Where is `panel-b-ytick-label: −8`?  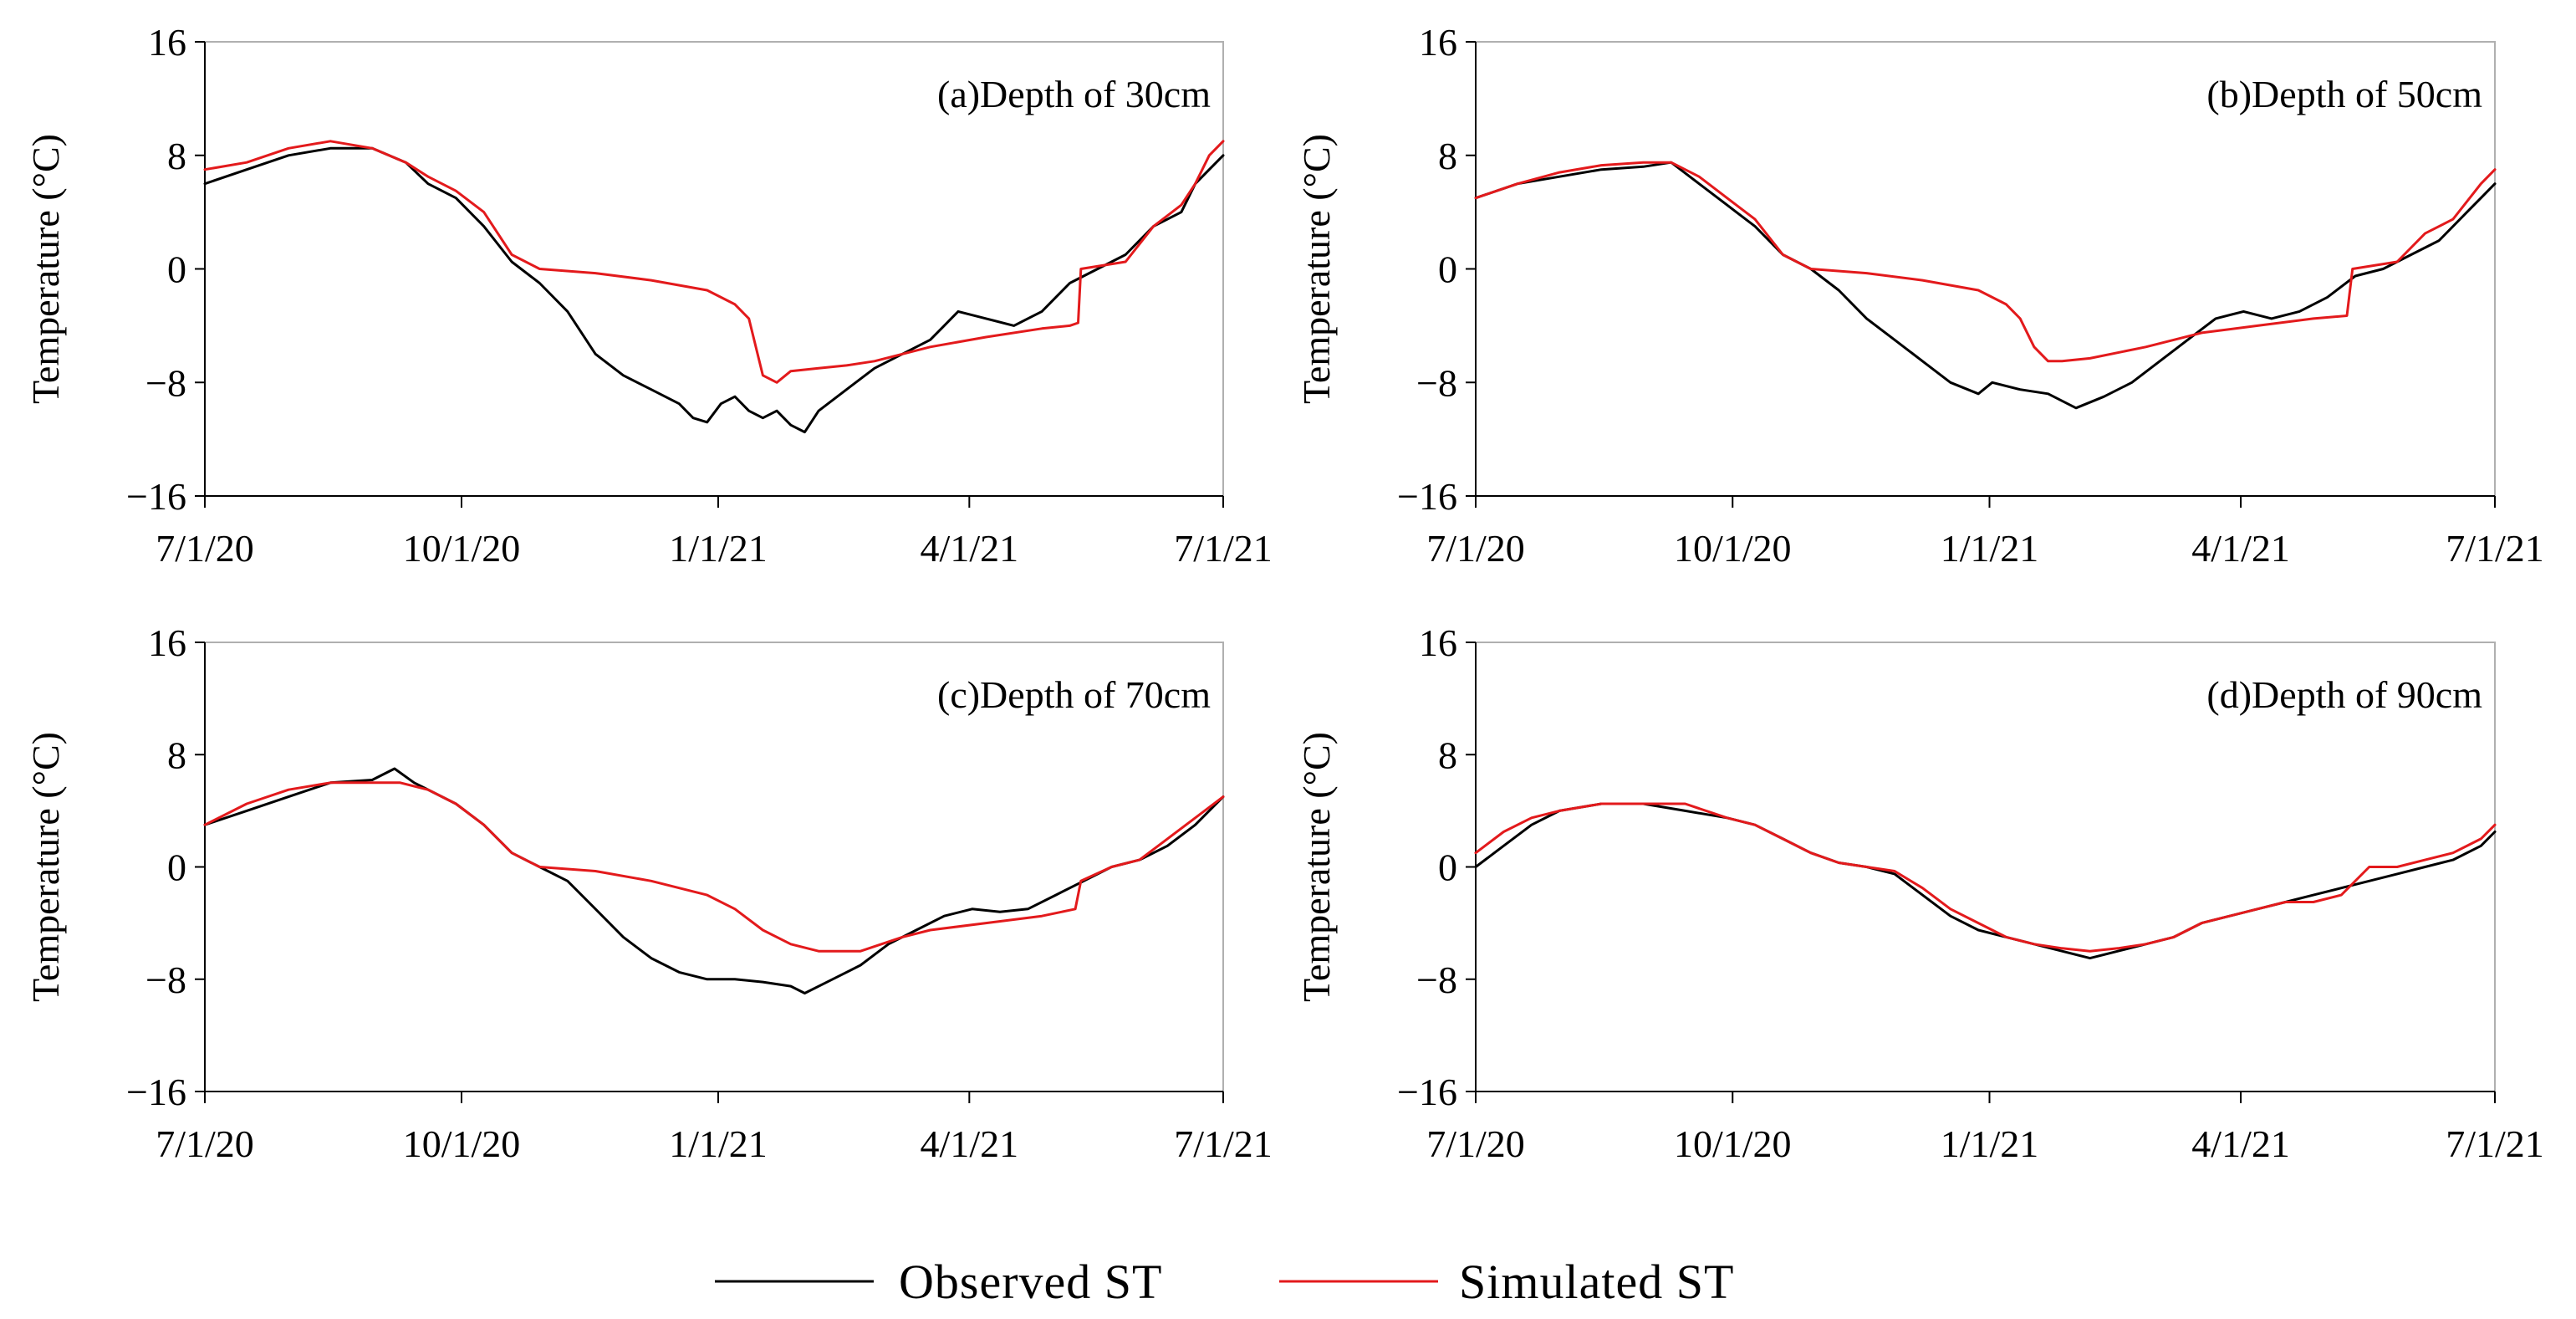 panel-b-ytick-label: −8 is located at coordinates (1437, 382).